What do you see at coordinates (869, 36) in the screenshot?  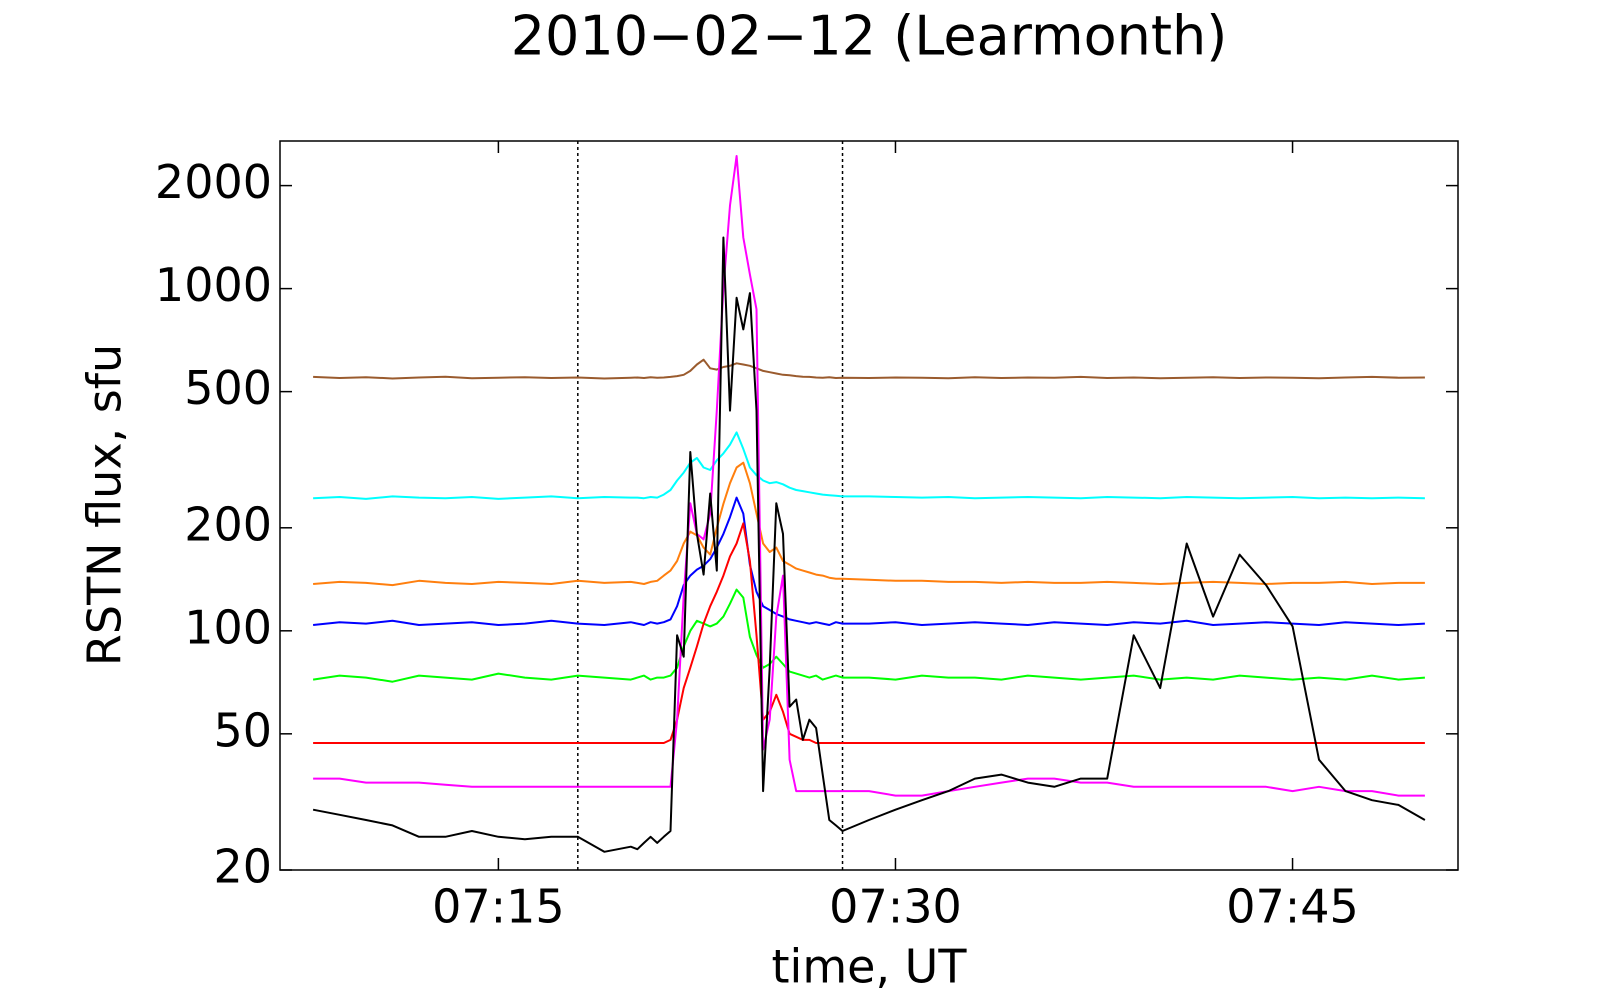 I see `chart-title: 2010−02−12 (Learmonth)` at bounding box center [869, 36].